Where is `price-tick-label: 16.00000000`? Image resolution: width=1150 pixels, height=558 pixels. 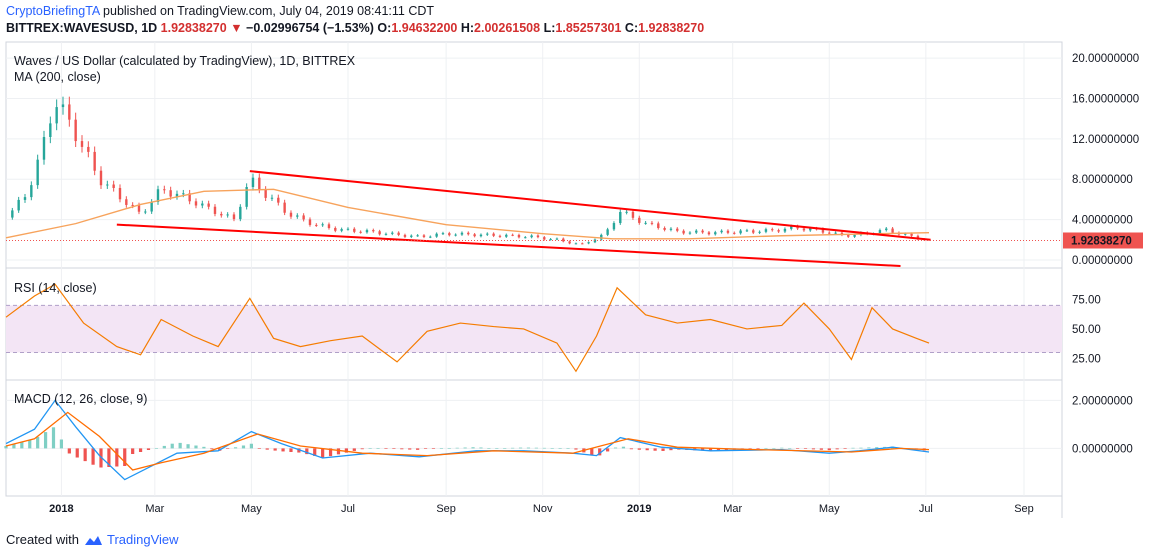 price-tick-label: 16.00000000 is located at coordinates (1105, 99).